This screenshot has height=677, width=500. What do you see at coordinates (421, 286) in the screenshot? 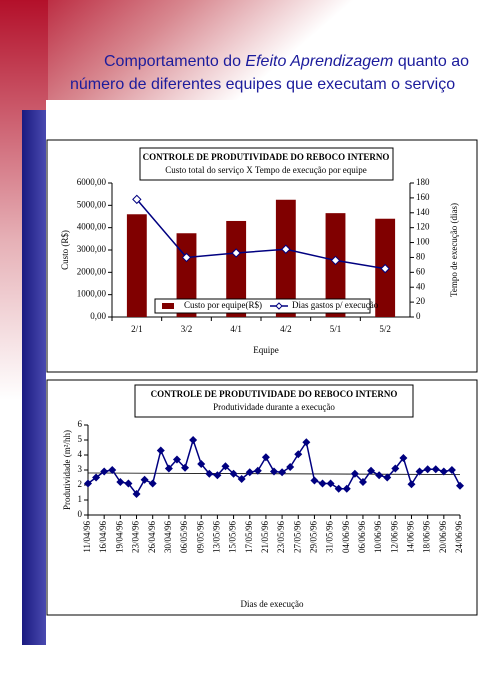
I see `y-tick-label: 40` at bounding box center [421, 286].